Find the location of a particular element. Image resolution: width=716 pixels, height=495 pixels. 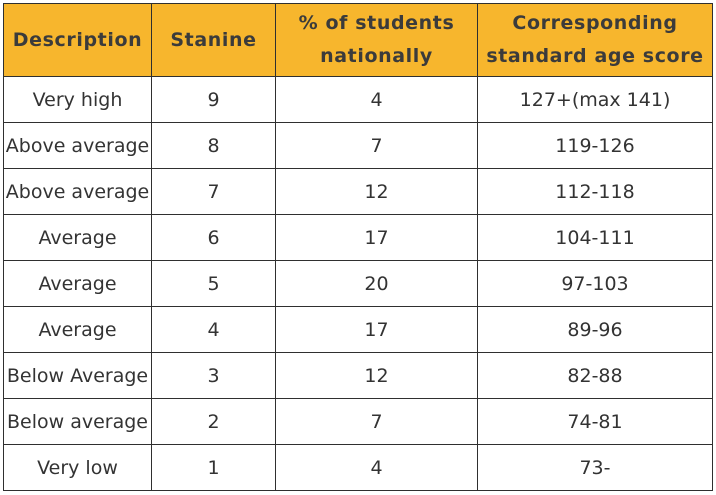

header-description: Description is located at coordinates (77, 40).